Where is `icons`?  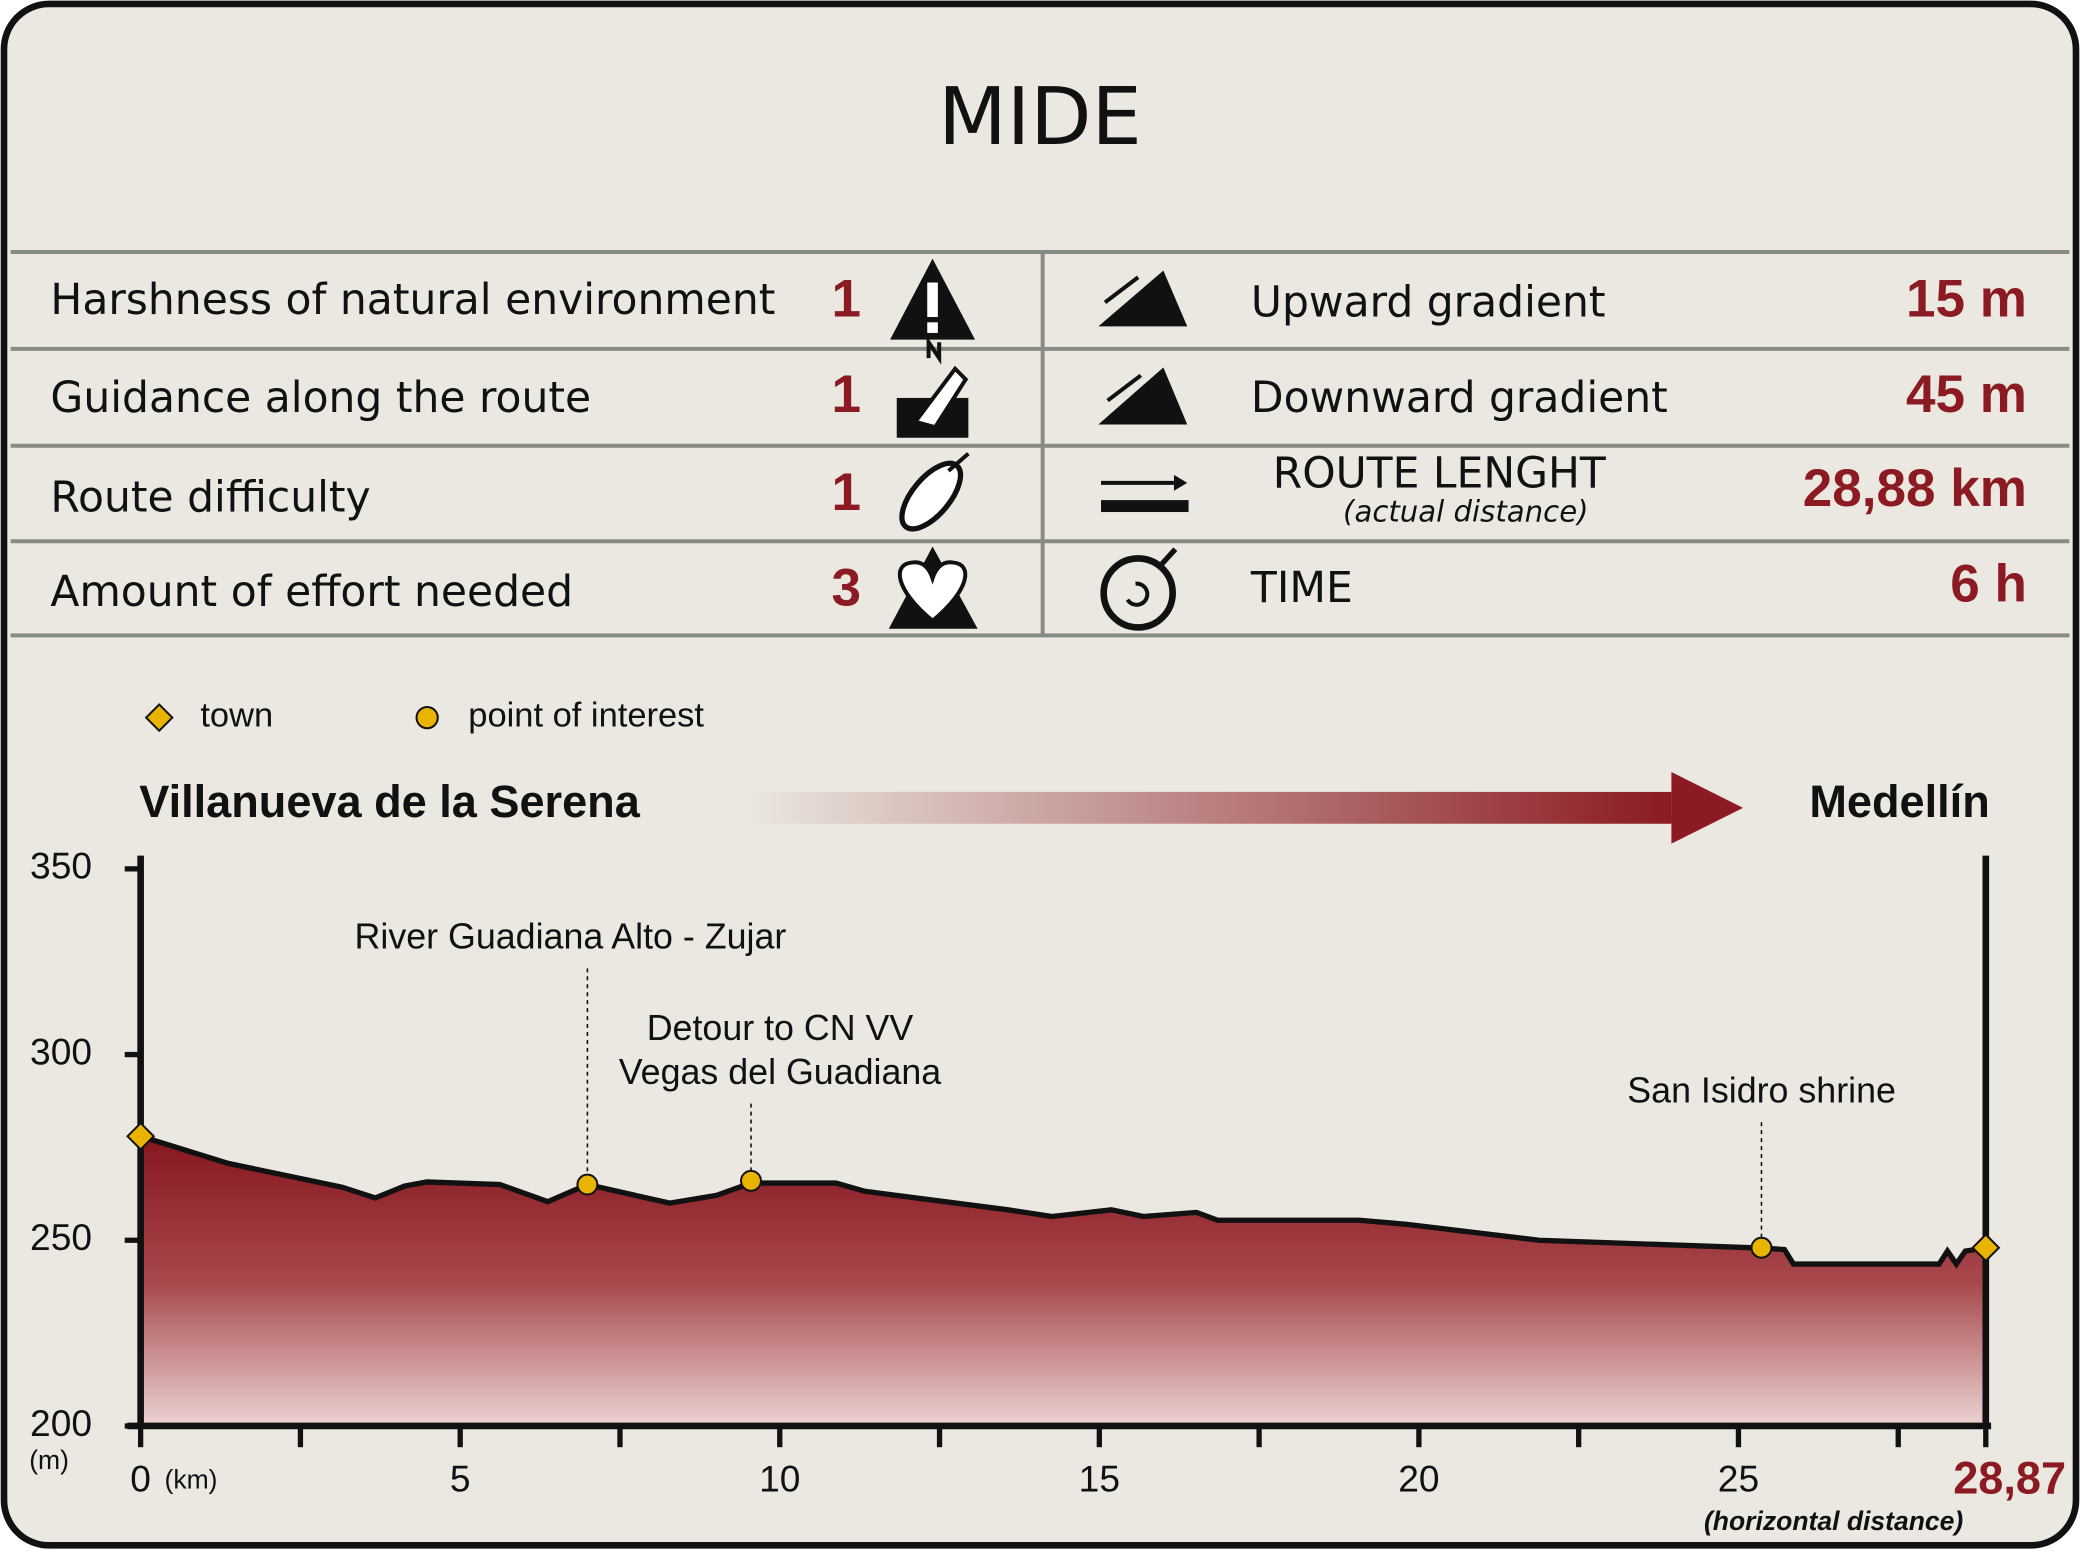
icons is located at coordinates (1038, 444).